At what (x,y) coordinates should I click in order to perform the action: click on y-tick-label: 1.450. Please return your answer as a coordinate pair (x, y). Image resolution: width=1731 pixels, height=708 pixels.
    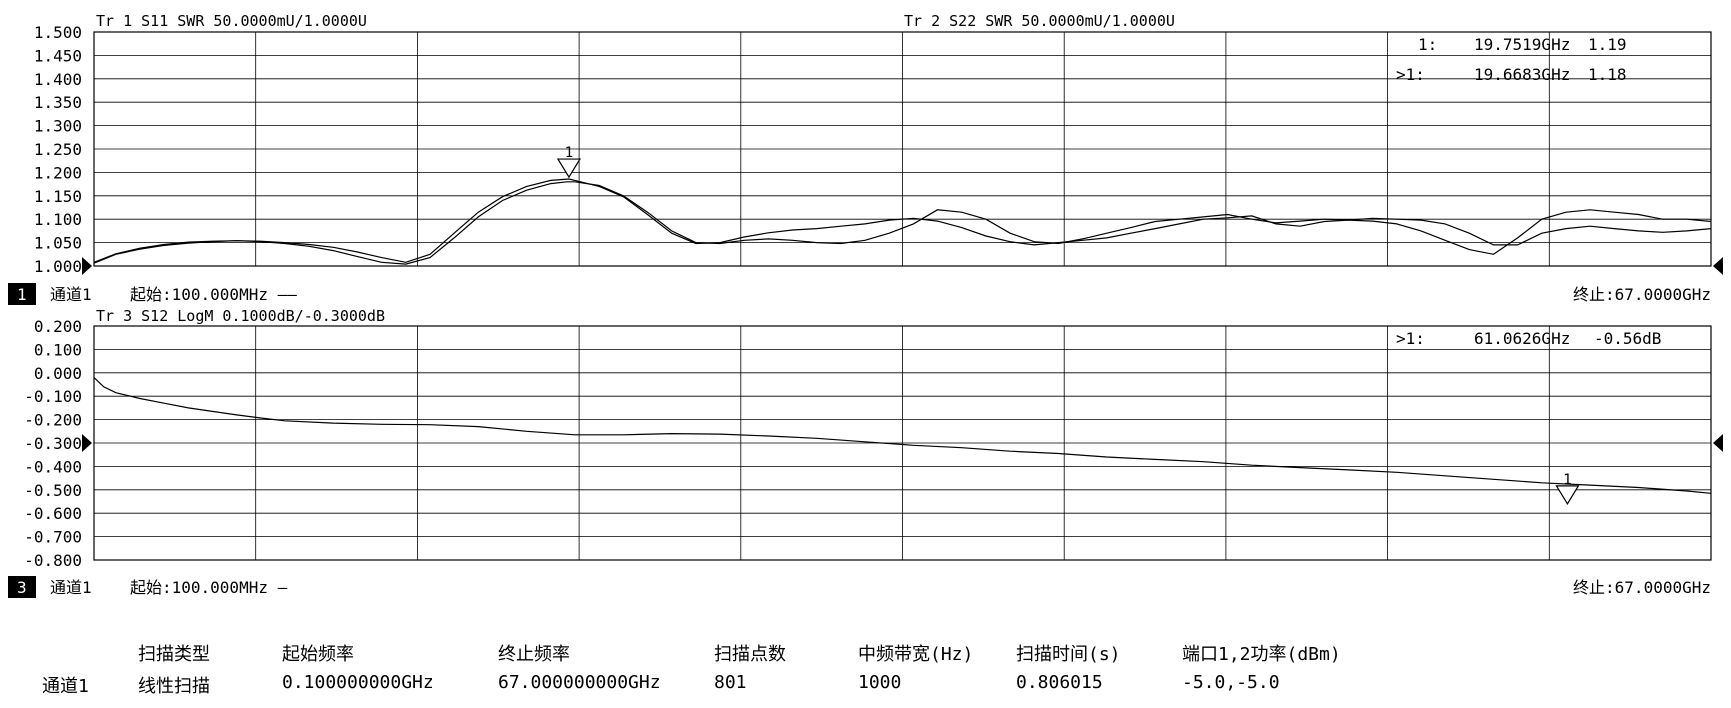
    Looking at the image, I should click on (58, 55).